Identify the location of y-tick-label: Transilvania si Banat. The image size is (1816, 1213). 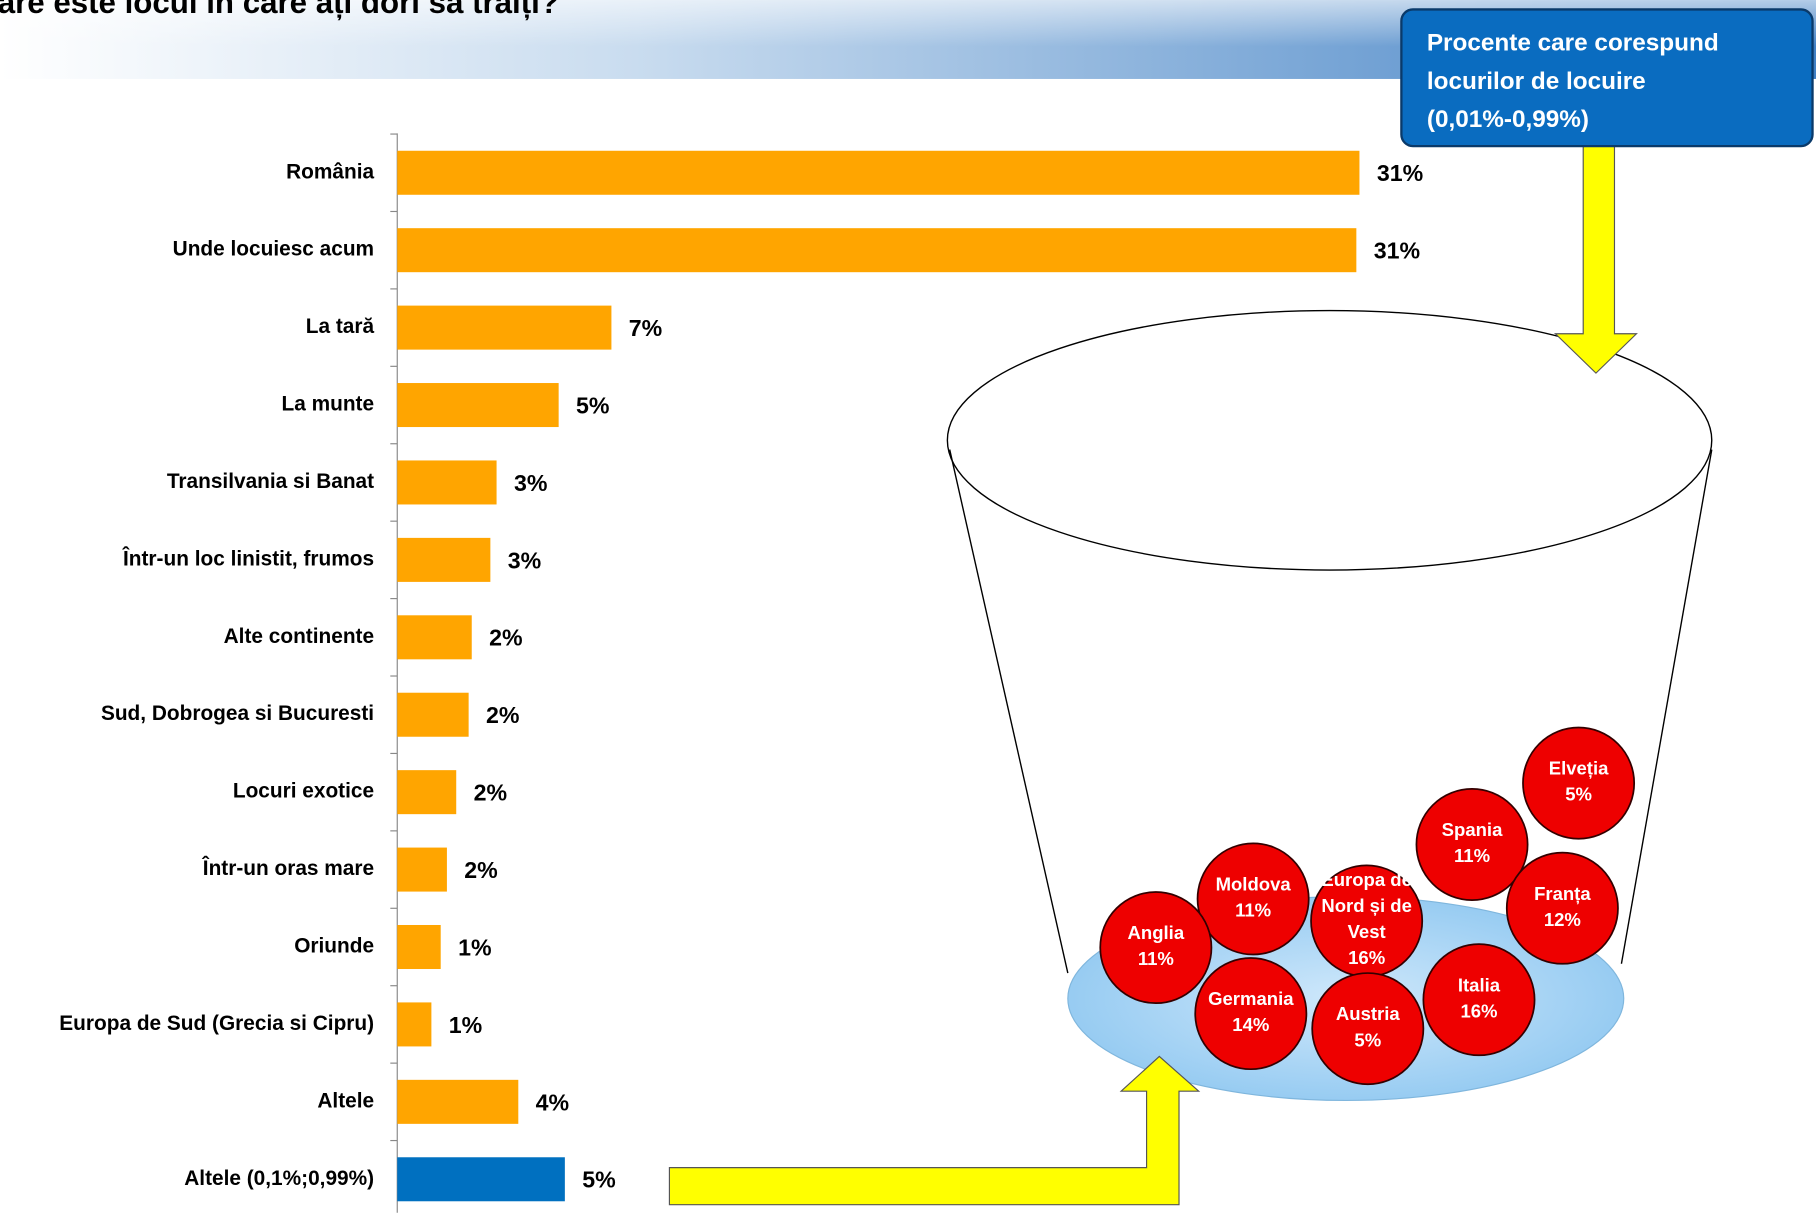
(270, 481).